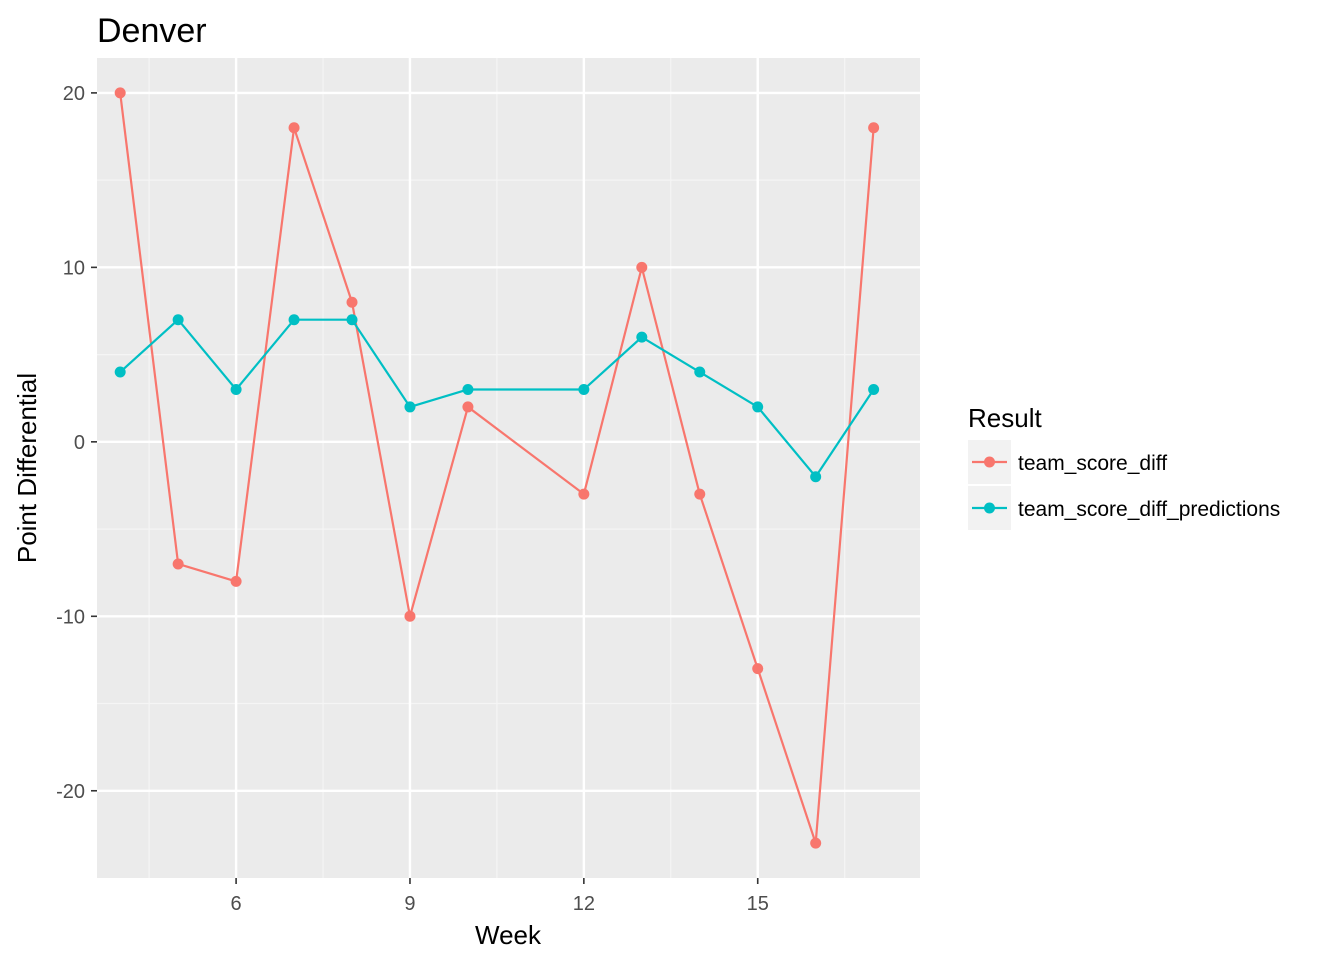 The height and width of the screenshot is (965, 1344). I want to click on y-tick-label: 20, so click(74, 94).